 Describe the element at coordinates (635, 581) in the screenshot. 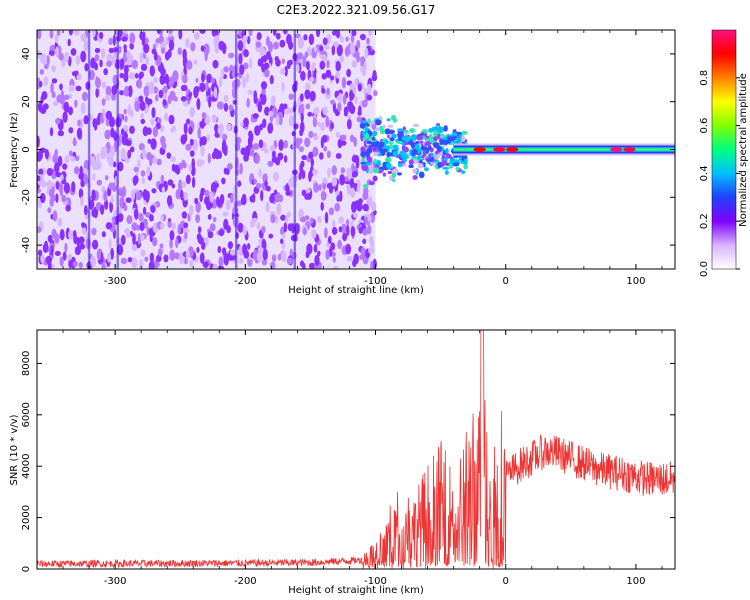

I see `snr-x-tick-label: 100` at that location.